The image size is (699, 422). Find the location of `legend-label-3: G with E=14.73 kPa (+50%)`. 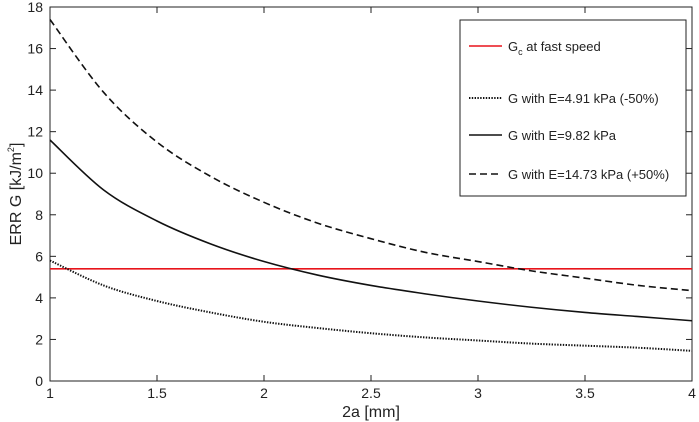

legend-label-3: G with E=14.73 kPa (+50%) is located at coordinates (588, 174).